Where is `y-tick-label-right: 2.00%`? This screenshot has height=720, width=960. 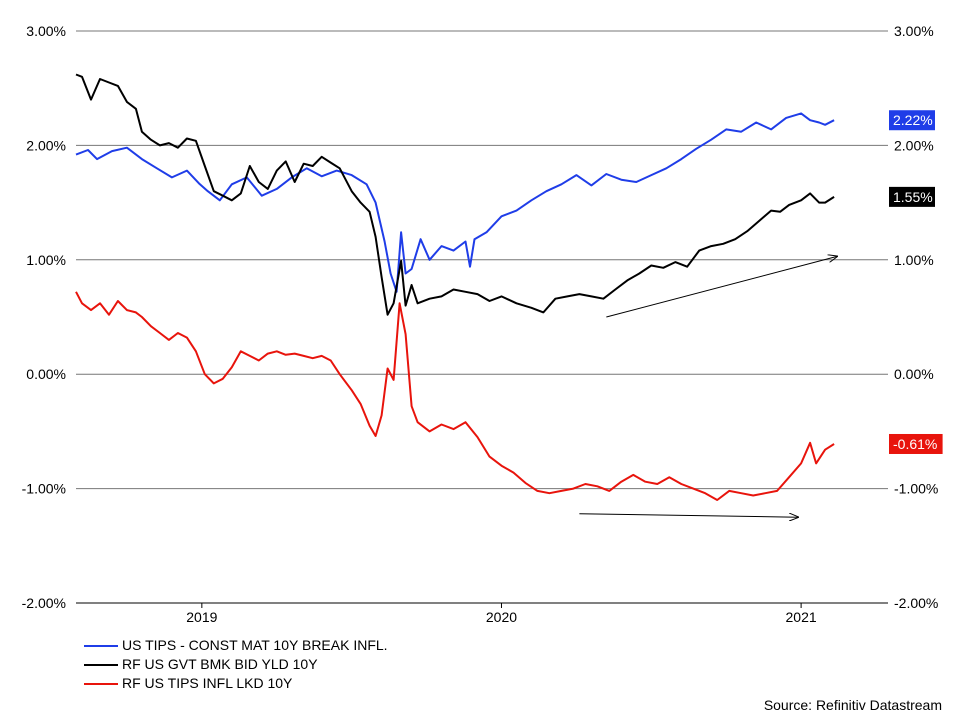 y-tick-label-right: 2.00% is located at coordinates (914, 145).